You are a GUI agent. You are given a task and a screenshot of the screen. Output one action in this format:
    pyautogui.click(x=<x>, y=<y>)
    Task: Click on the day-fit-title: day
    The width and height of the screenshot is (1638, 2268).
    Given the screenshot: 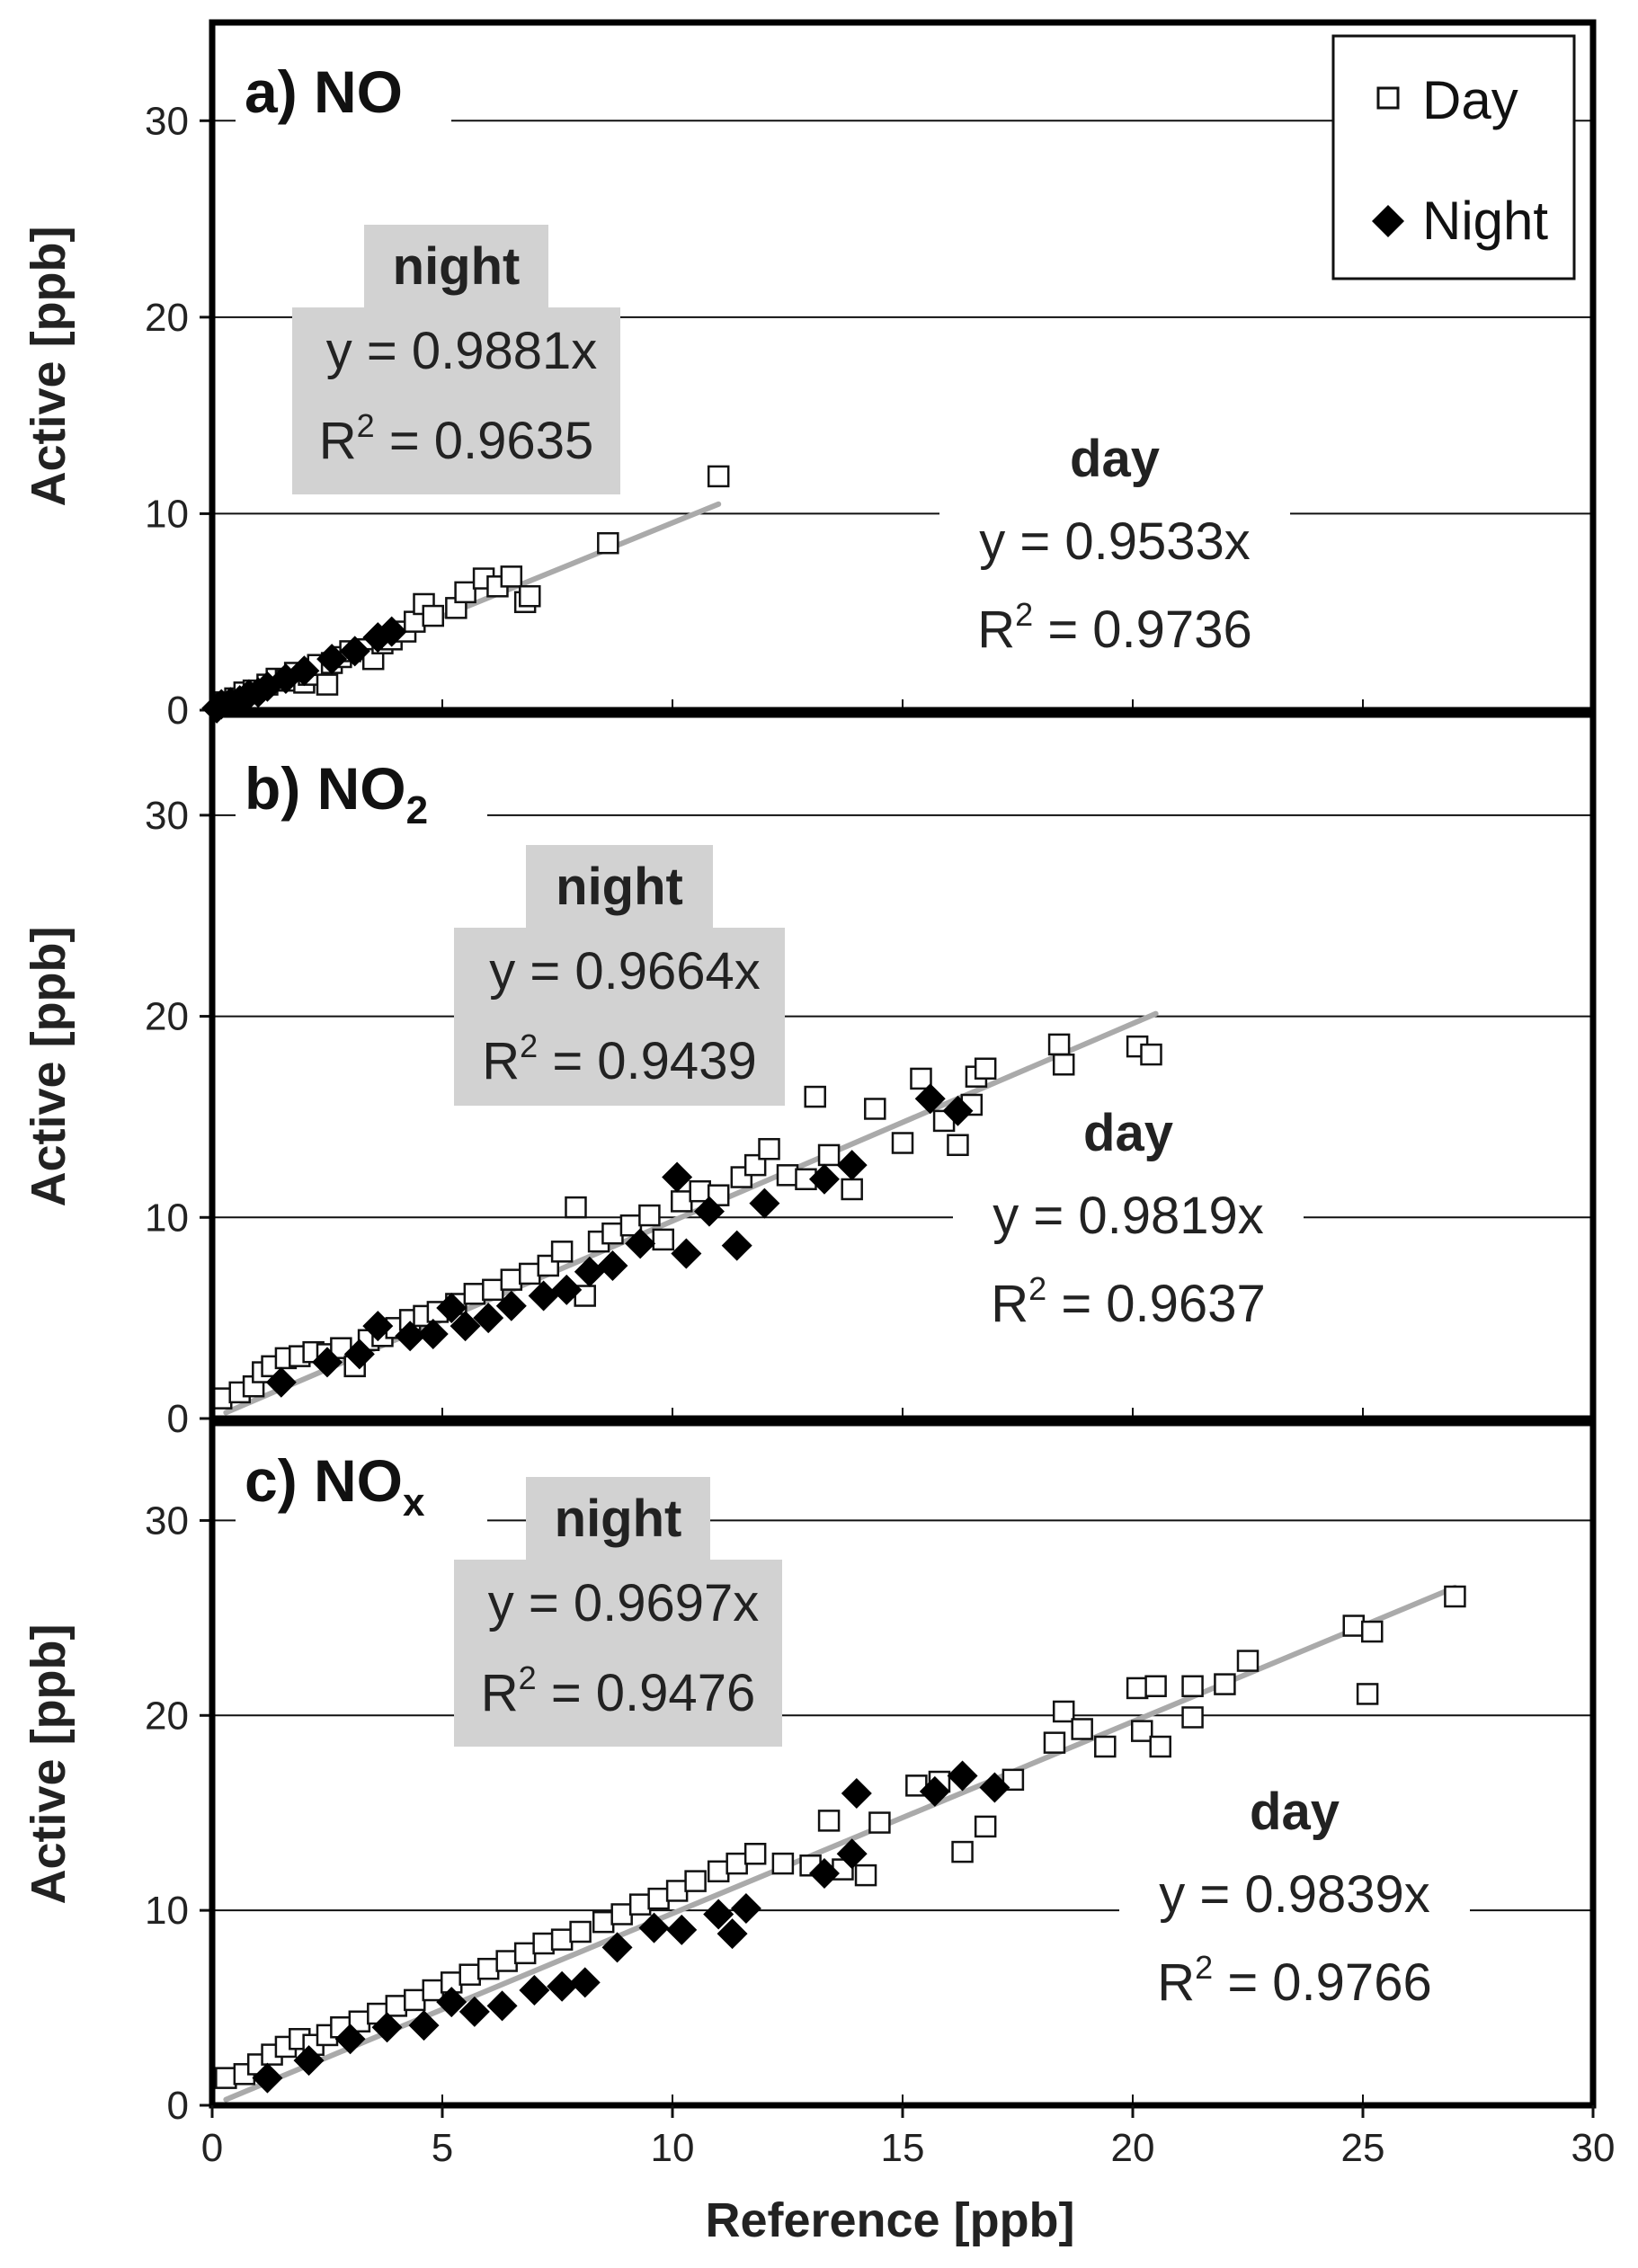 What is the action you would take?
    pyautogui.click(x=1128, y=1133)
    